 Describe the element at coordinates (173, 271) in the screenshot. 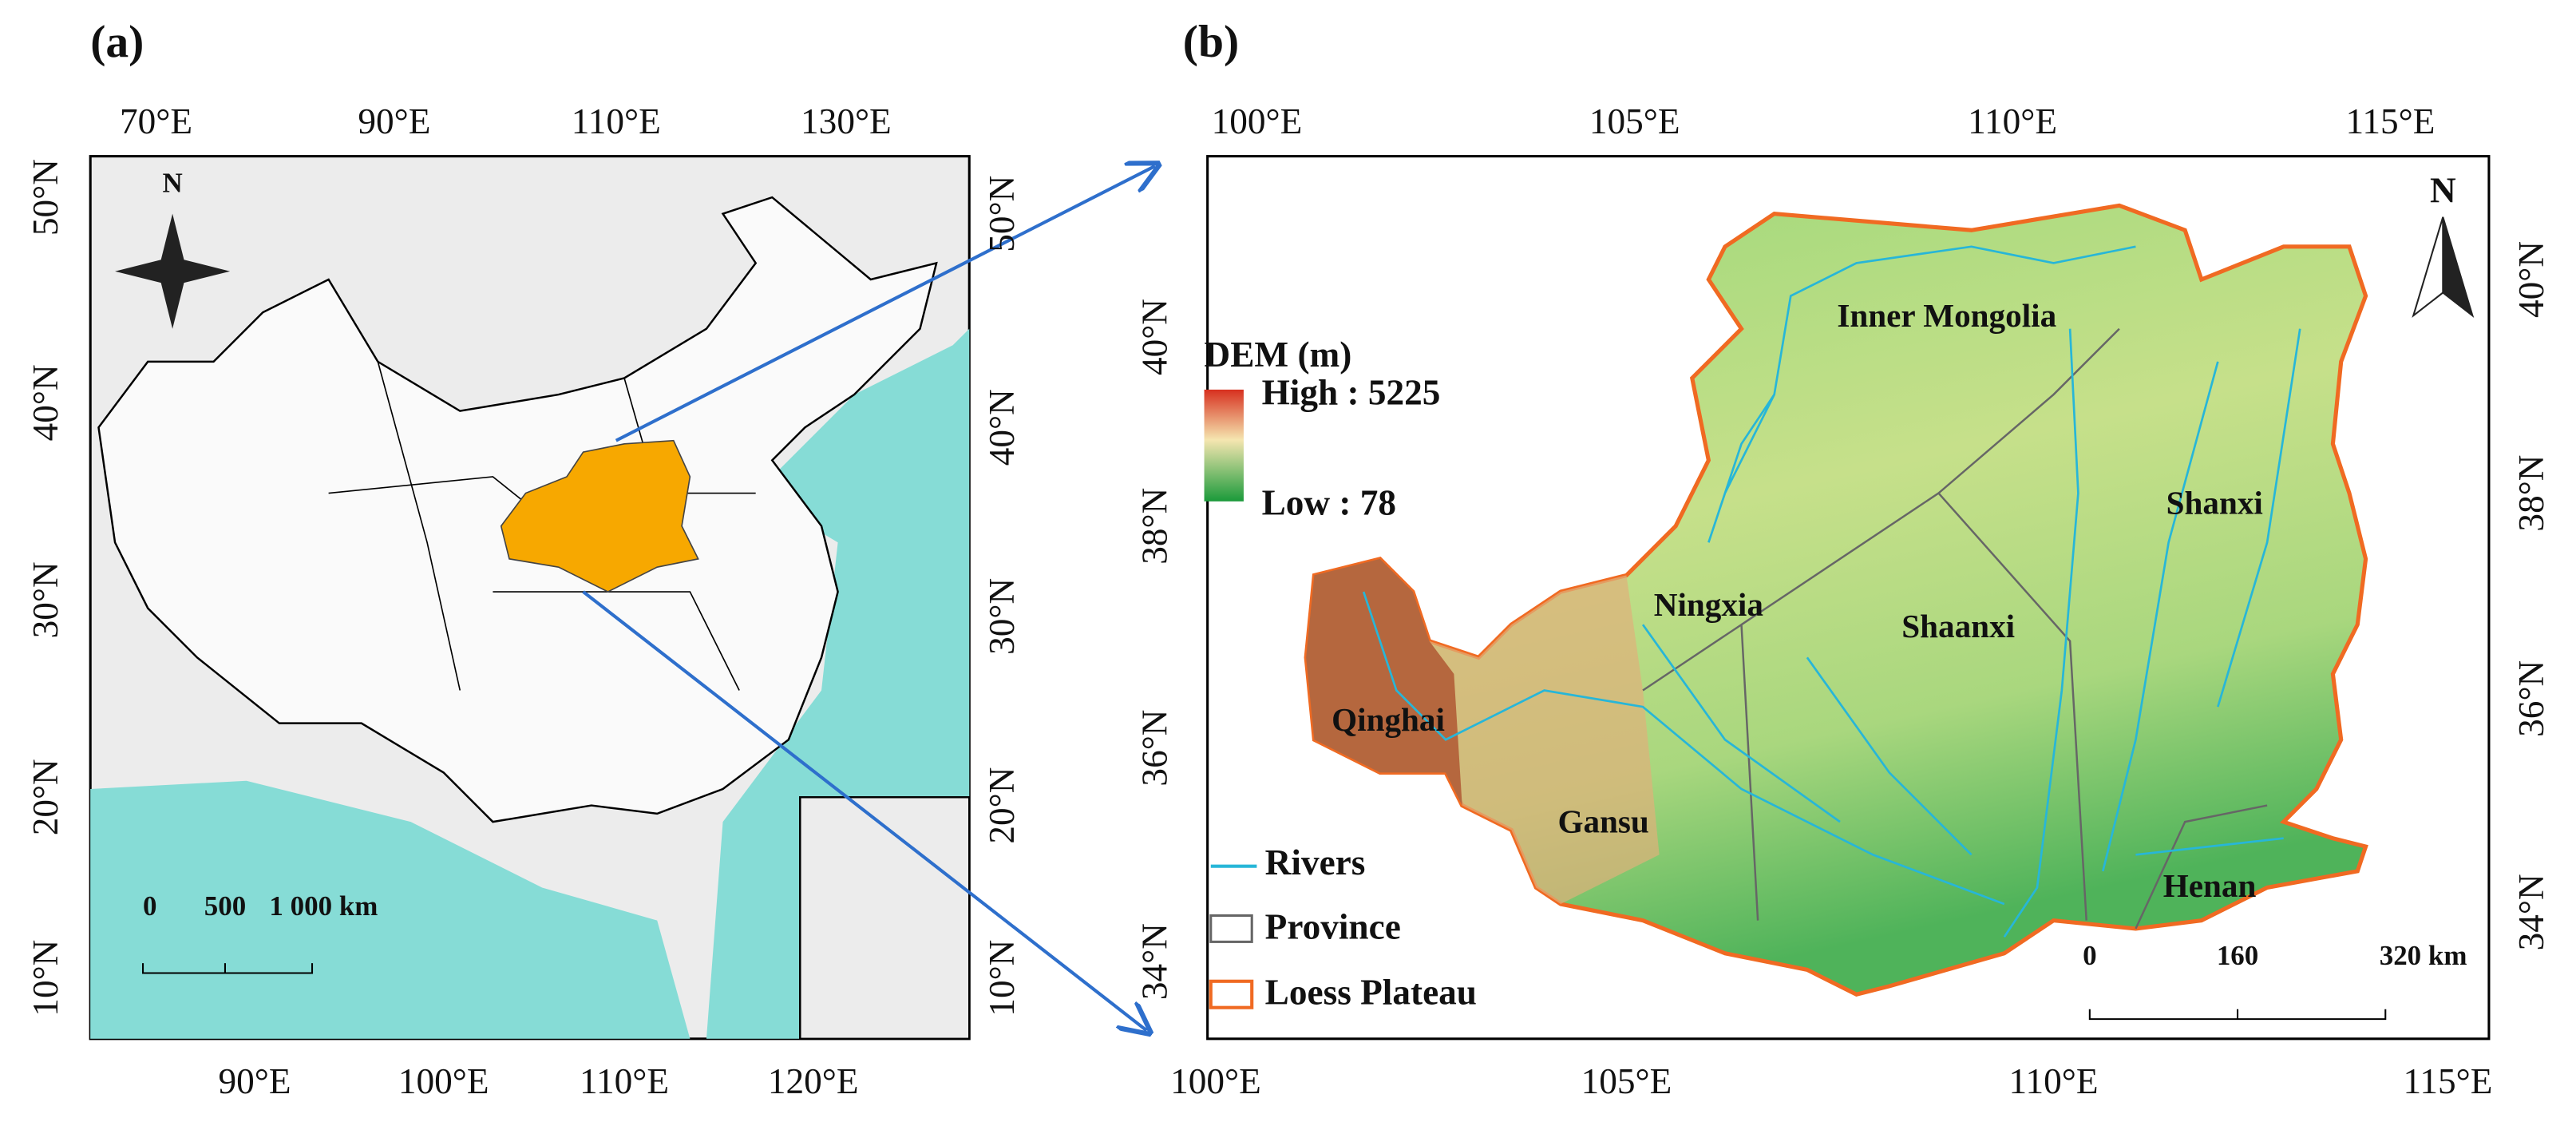

I see `compass` at that location.